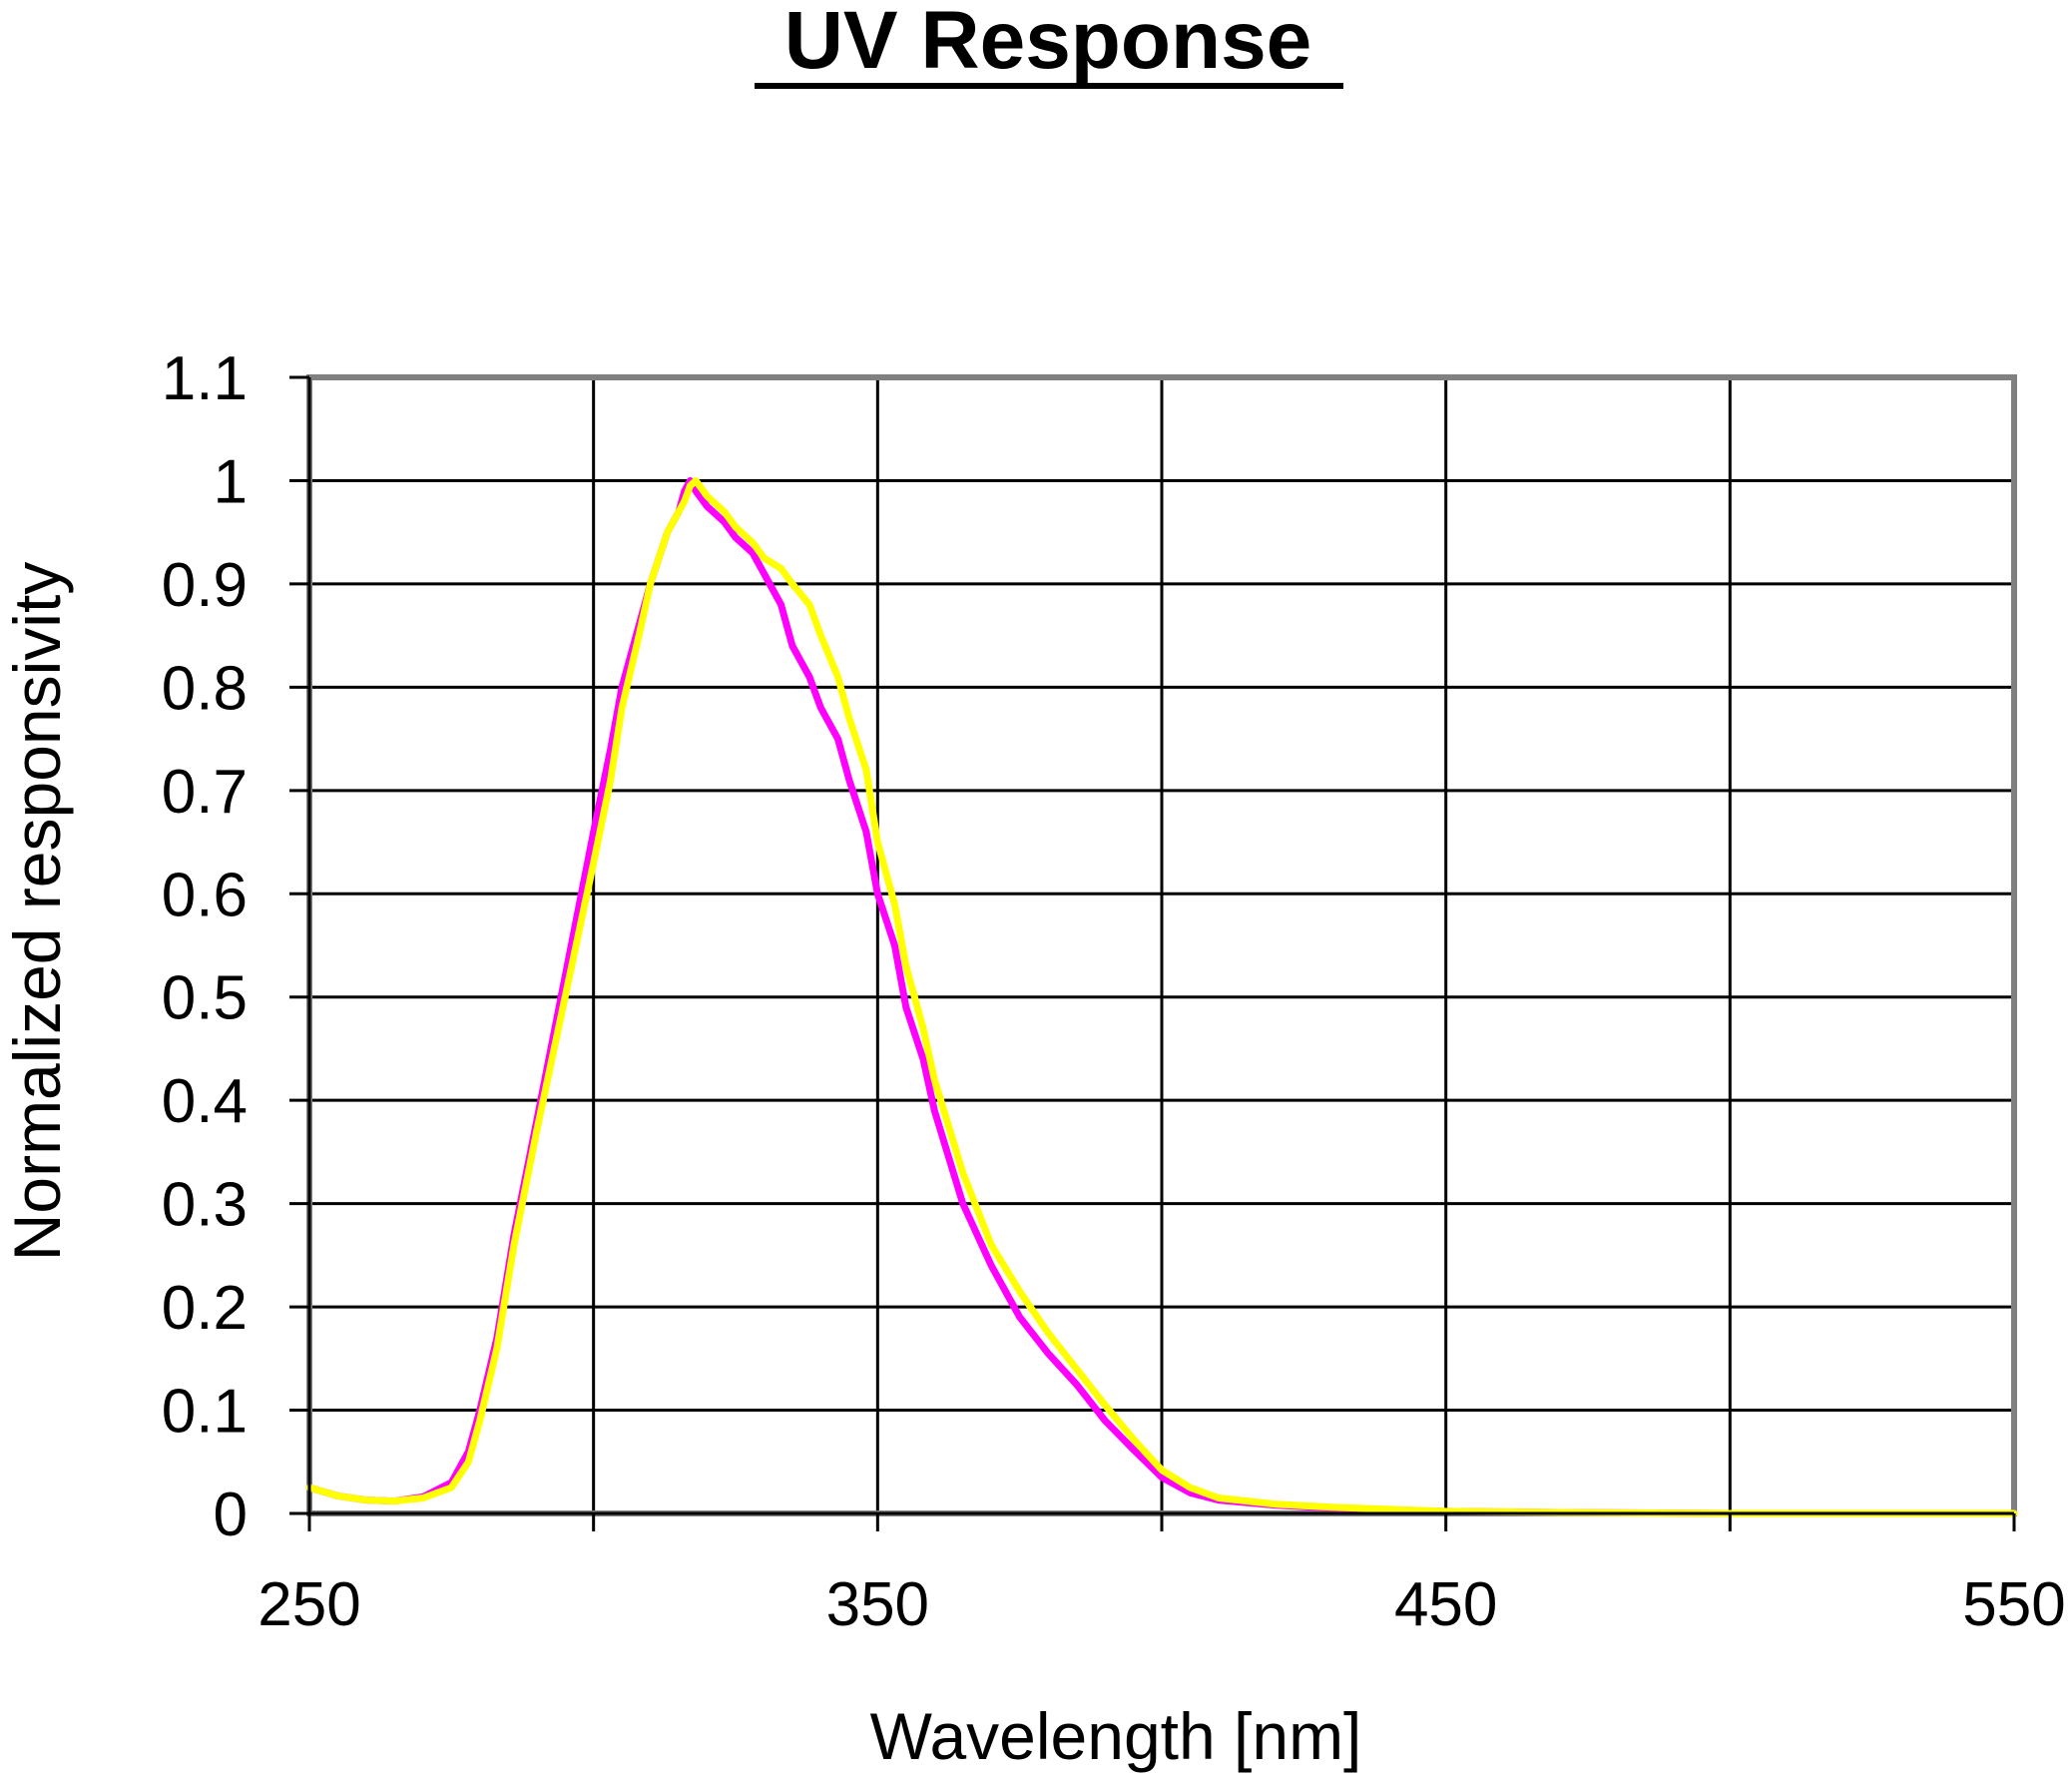  Describe the element at coordinates (1445, 1604) in the screenshot. I see `x-tick-label: 450` at that location.